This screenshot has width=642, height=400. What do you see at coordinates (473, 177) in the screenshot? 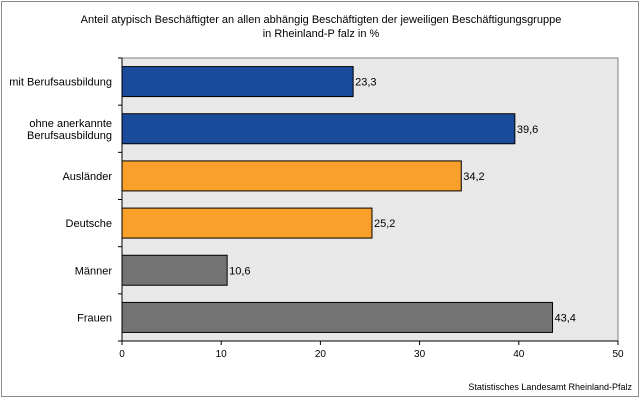
I see `value-label: 34,2` at bounding box center [473, 177].